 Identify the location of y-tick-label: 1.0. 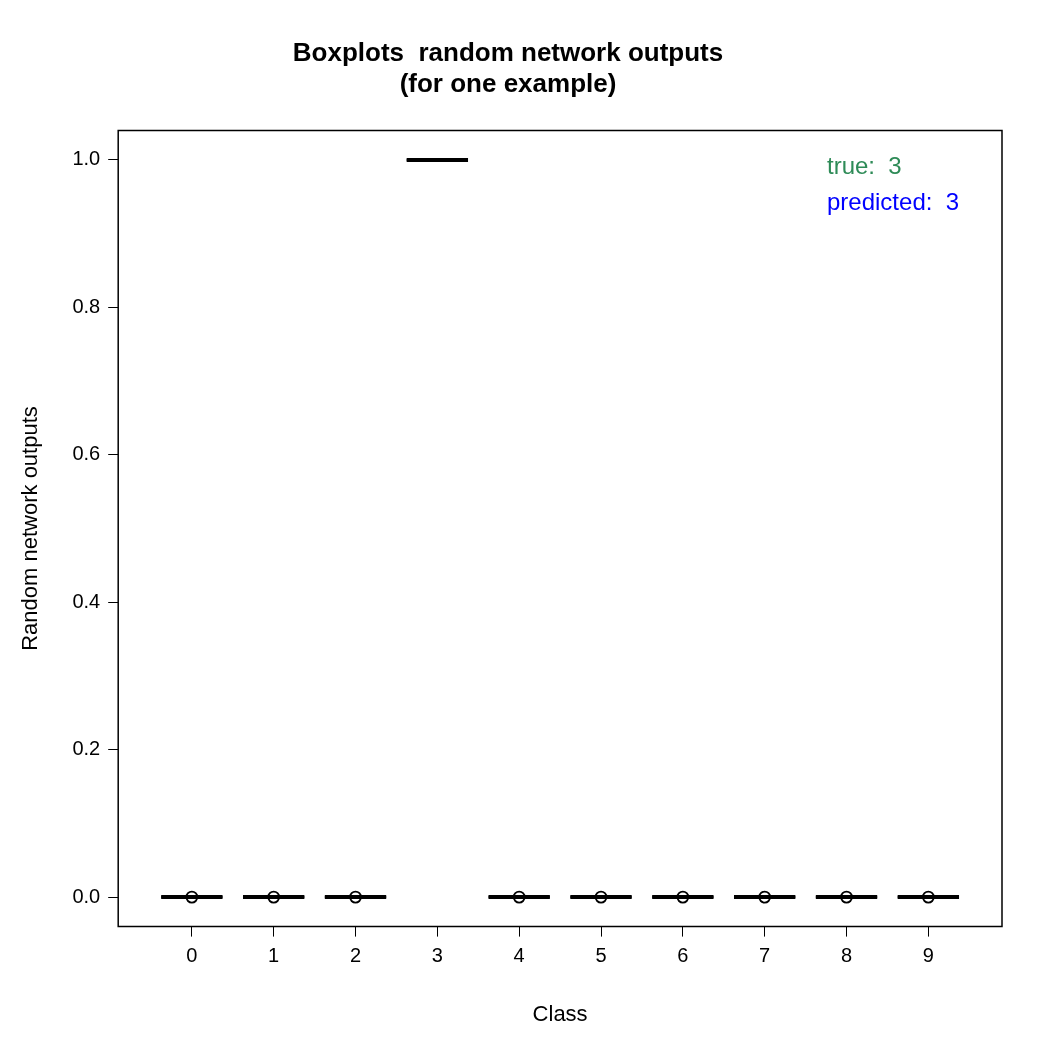
(86, 158).